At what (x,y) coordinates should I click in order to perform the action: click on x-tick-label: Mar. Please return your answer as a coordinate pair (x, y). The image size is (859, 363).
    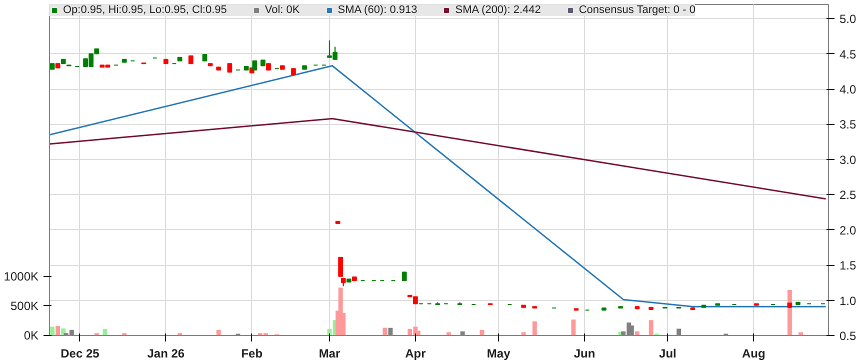
    Looking at the image, I should click on (329, 353).